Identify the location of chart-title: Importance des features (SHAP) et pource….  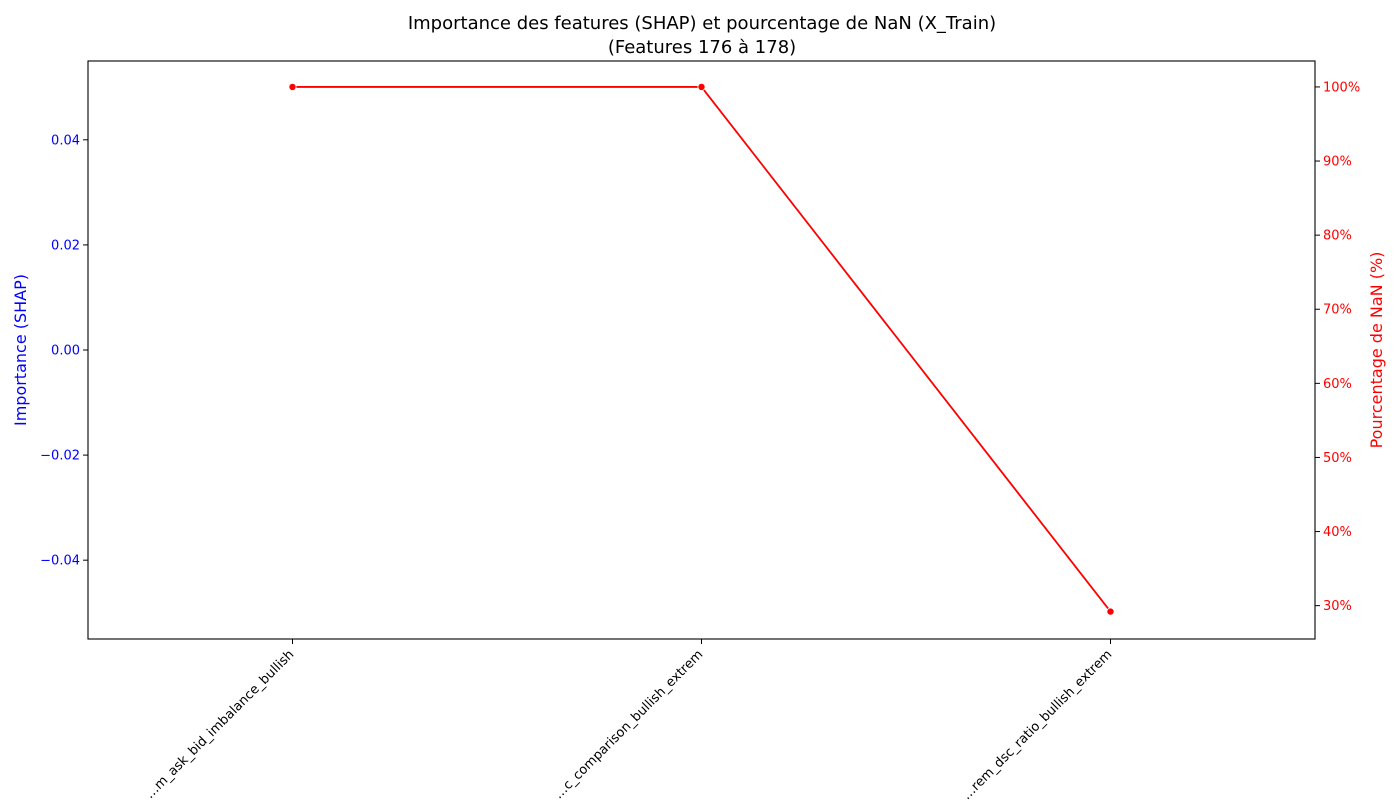
(702, 23).